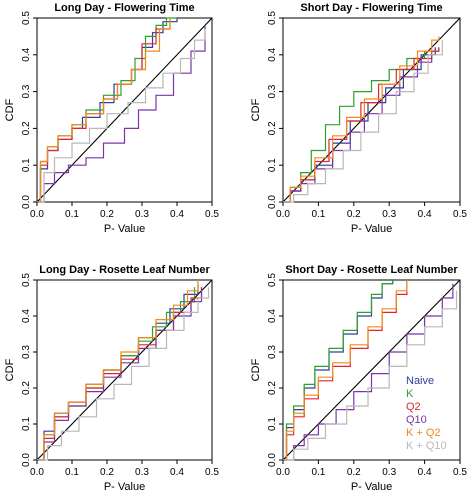  Describe the element at coordinates (410, 394) in the screenshot. I see `legend-entry: K` at that location.